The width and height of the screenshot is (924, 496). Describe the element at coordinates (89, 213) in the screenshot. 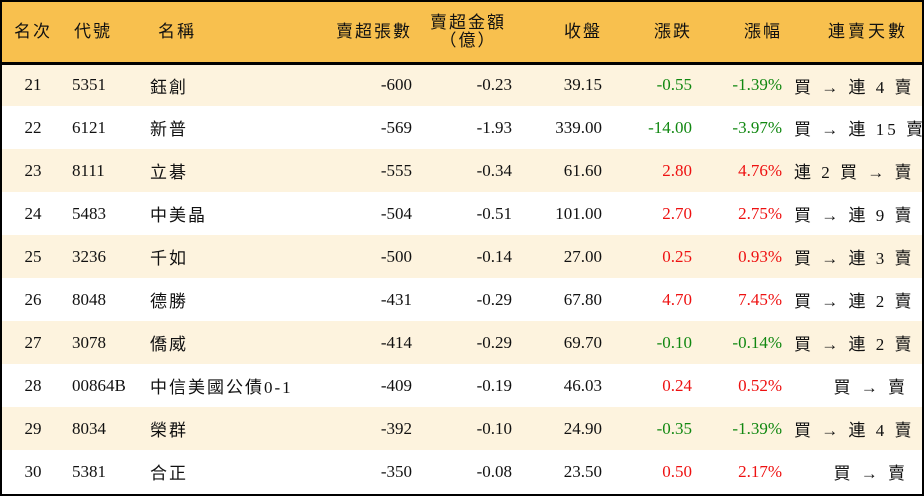

I see `cell-code: 5483` at that location.